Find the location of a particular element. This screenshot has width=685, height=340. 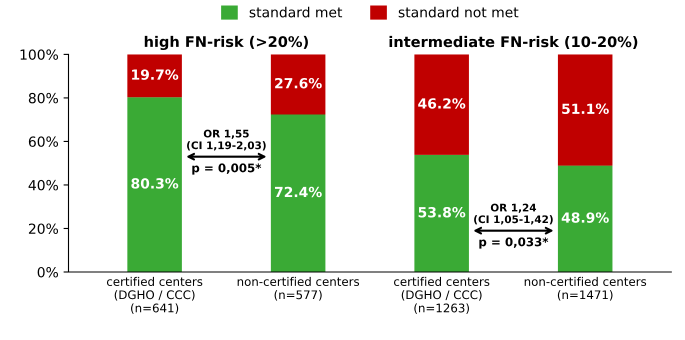

legend-label: standard met is located at coordinates (296, 12).